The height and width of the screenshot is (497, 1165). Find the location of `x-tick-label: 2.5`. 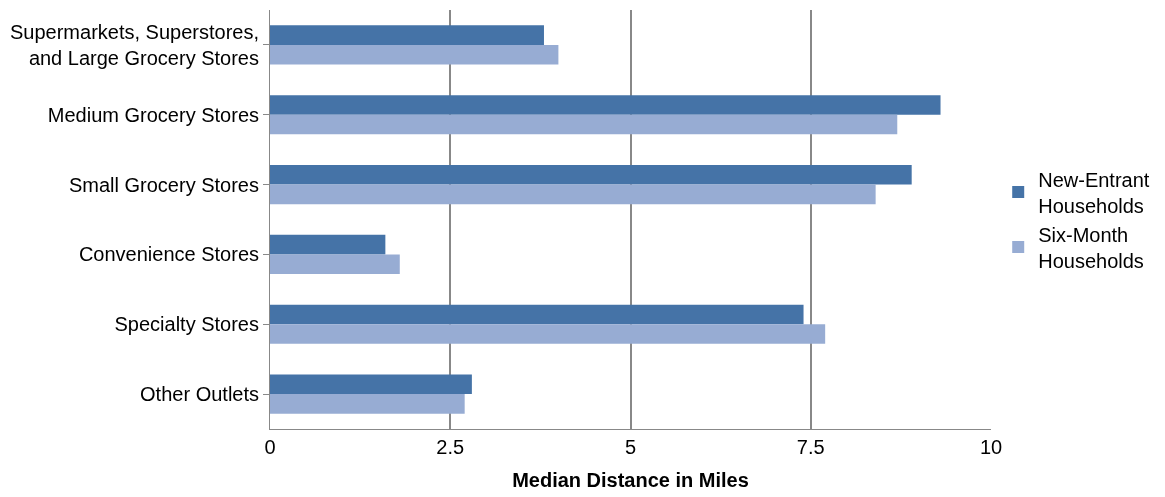

x-tick-label: 2.5 is located at coordinates (450, 447).